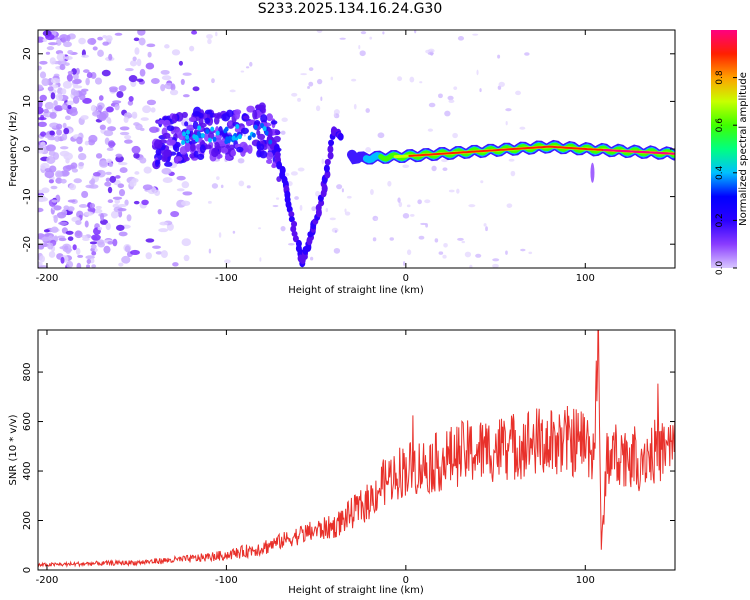 The image size is (750, 600). Describe the element at coordinates (27, 196) in the screenshot. I see `spectrogram-y-tick-label: -10` at that location.